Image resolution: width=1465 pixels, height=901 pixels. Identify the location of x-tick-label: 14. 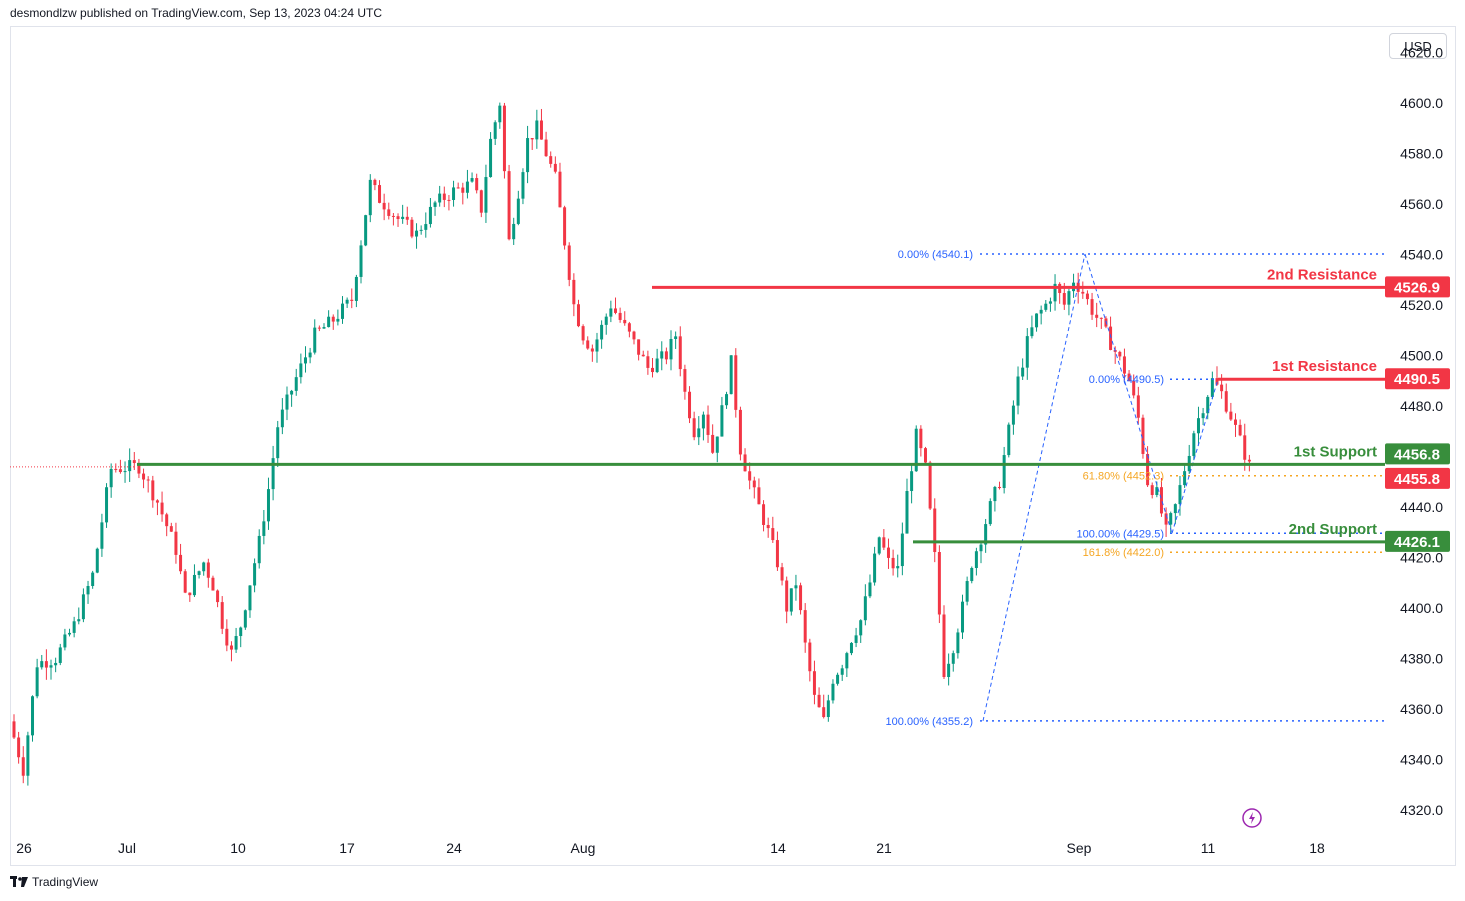
(778, 848).